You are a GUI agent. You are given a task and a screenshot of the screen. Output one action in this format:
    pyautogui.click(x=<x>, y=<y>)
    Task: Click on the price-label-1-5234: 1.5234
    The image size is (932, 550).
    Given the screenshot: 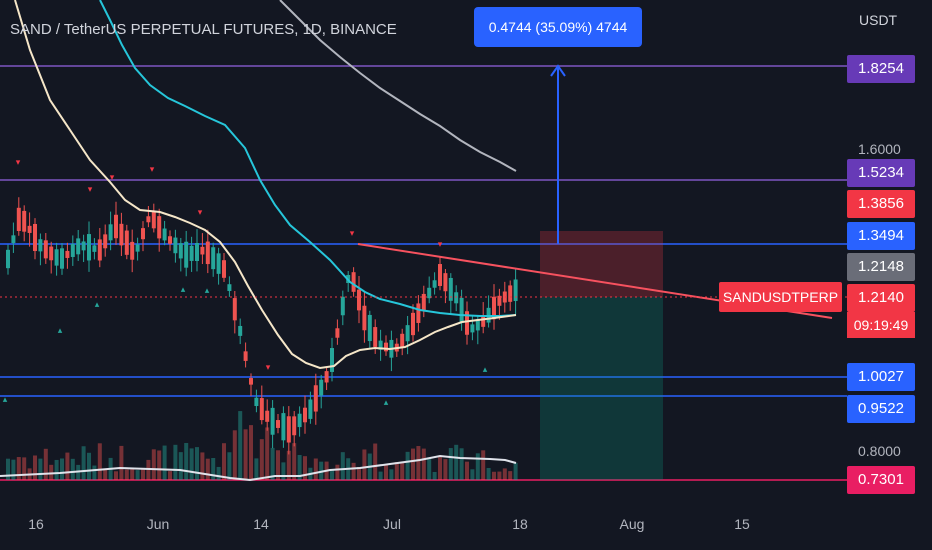 What is the action you would take?
    pyautogui.click(x=881, y=173)
    